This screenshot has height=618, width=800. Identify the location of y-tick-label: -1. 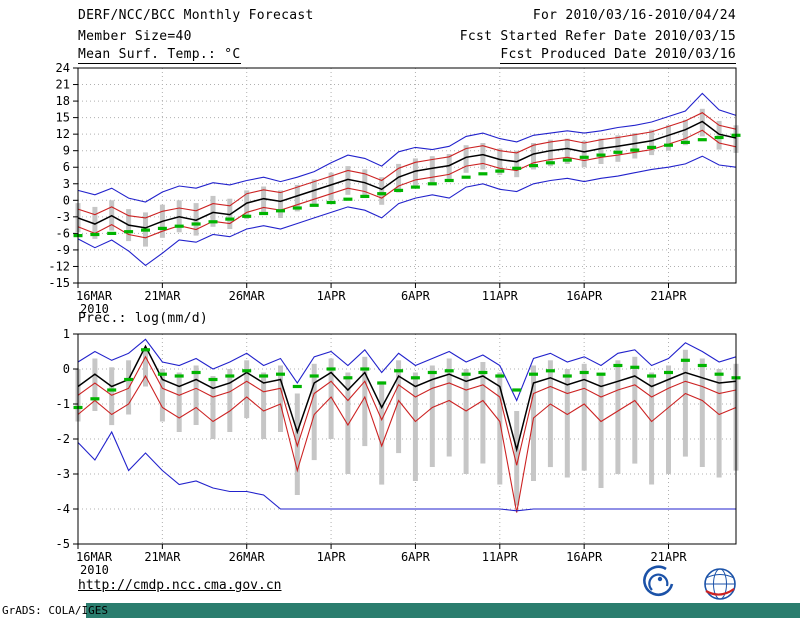
(63, 404).